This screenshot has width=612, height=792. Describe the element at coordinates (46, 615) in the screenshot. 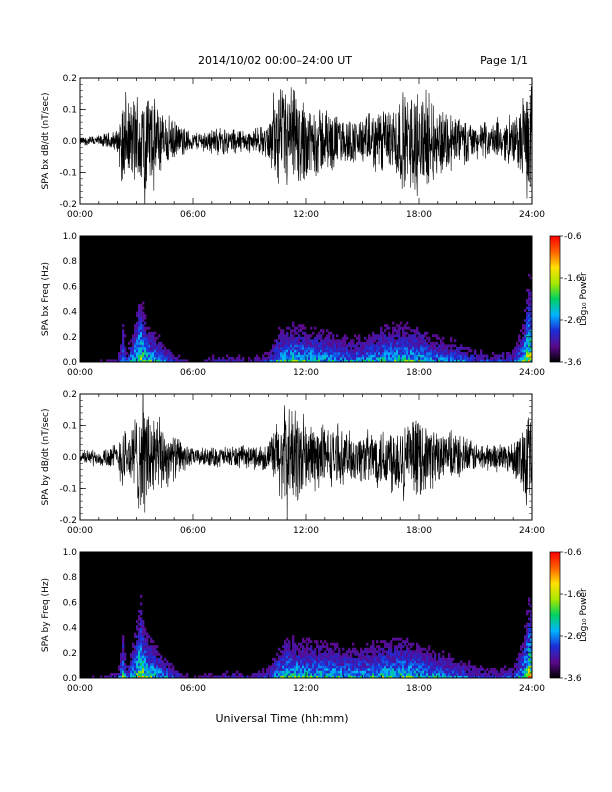

I see `y-axis-label: SPA by Freq (Hz)` at that location.